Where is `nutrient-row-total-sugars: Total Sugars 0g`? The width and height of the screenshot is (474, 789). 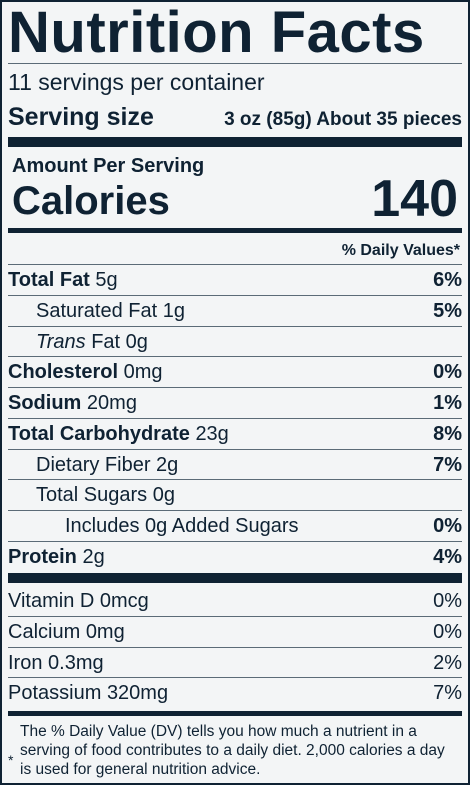
nutrient-row-total-sugars: Total Sugars 0g is located at coordinates (235, 495).